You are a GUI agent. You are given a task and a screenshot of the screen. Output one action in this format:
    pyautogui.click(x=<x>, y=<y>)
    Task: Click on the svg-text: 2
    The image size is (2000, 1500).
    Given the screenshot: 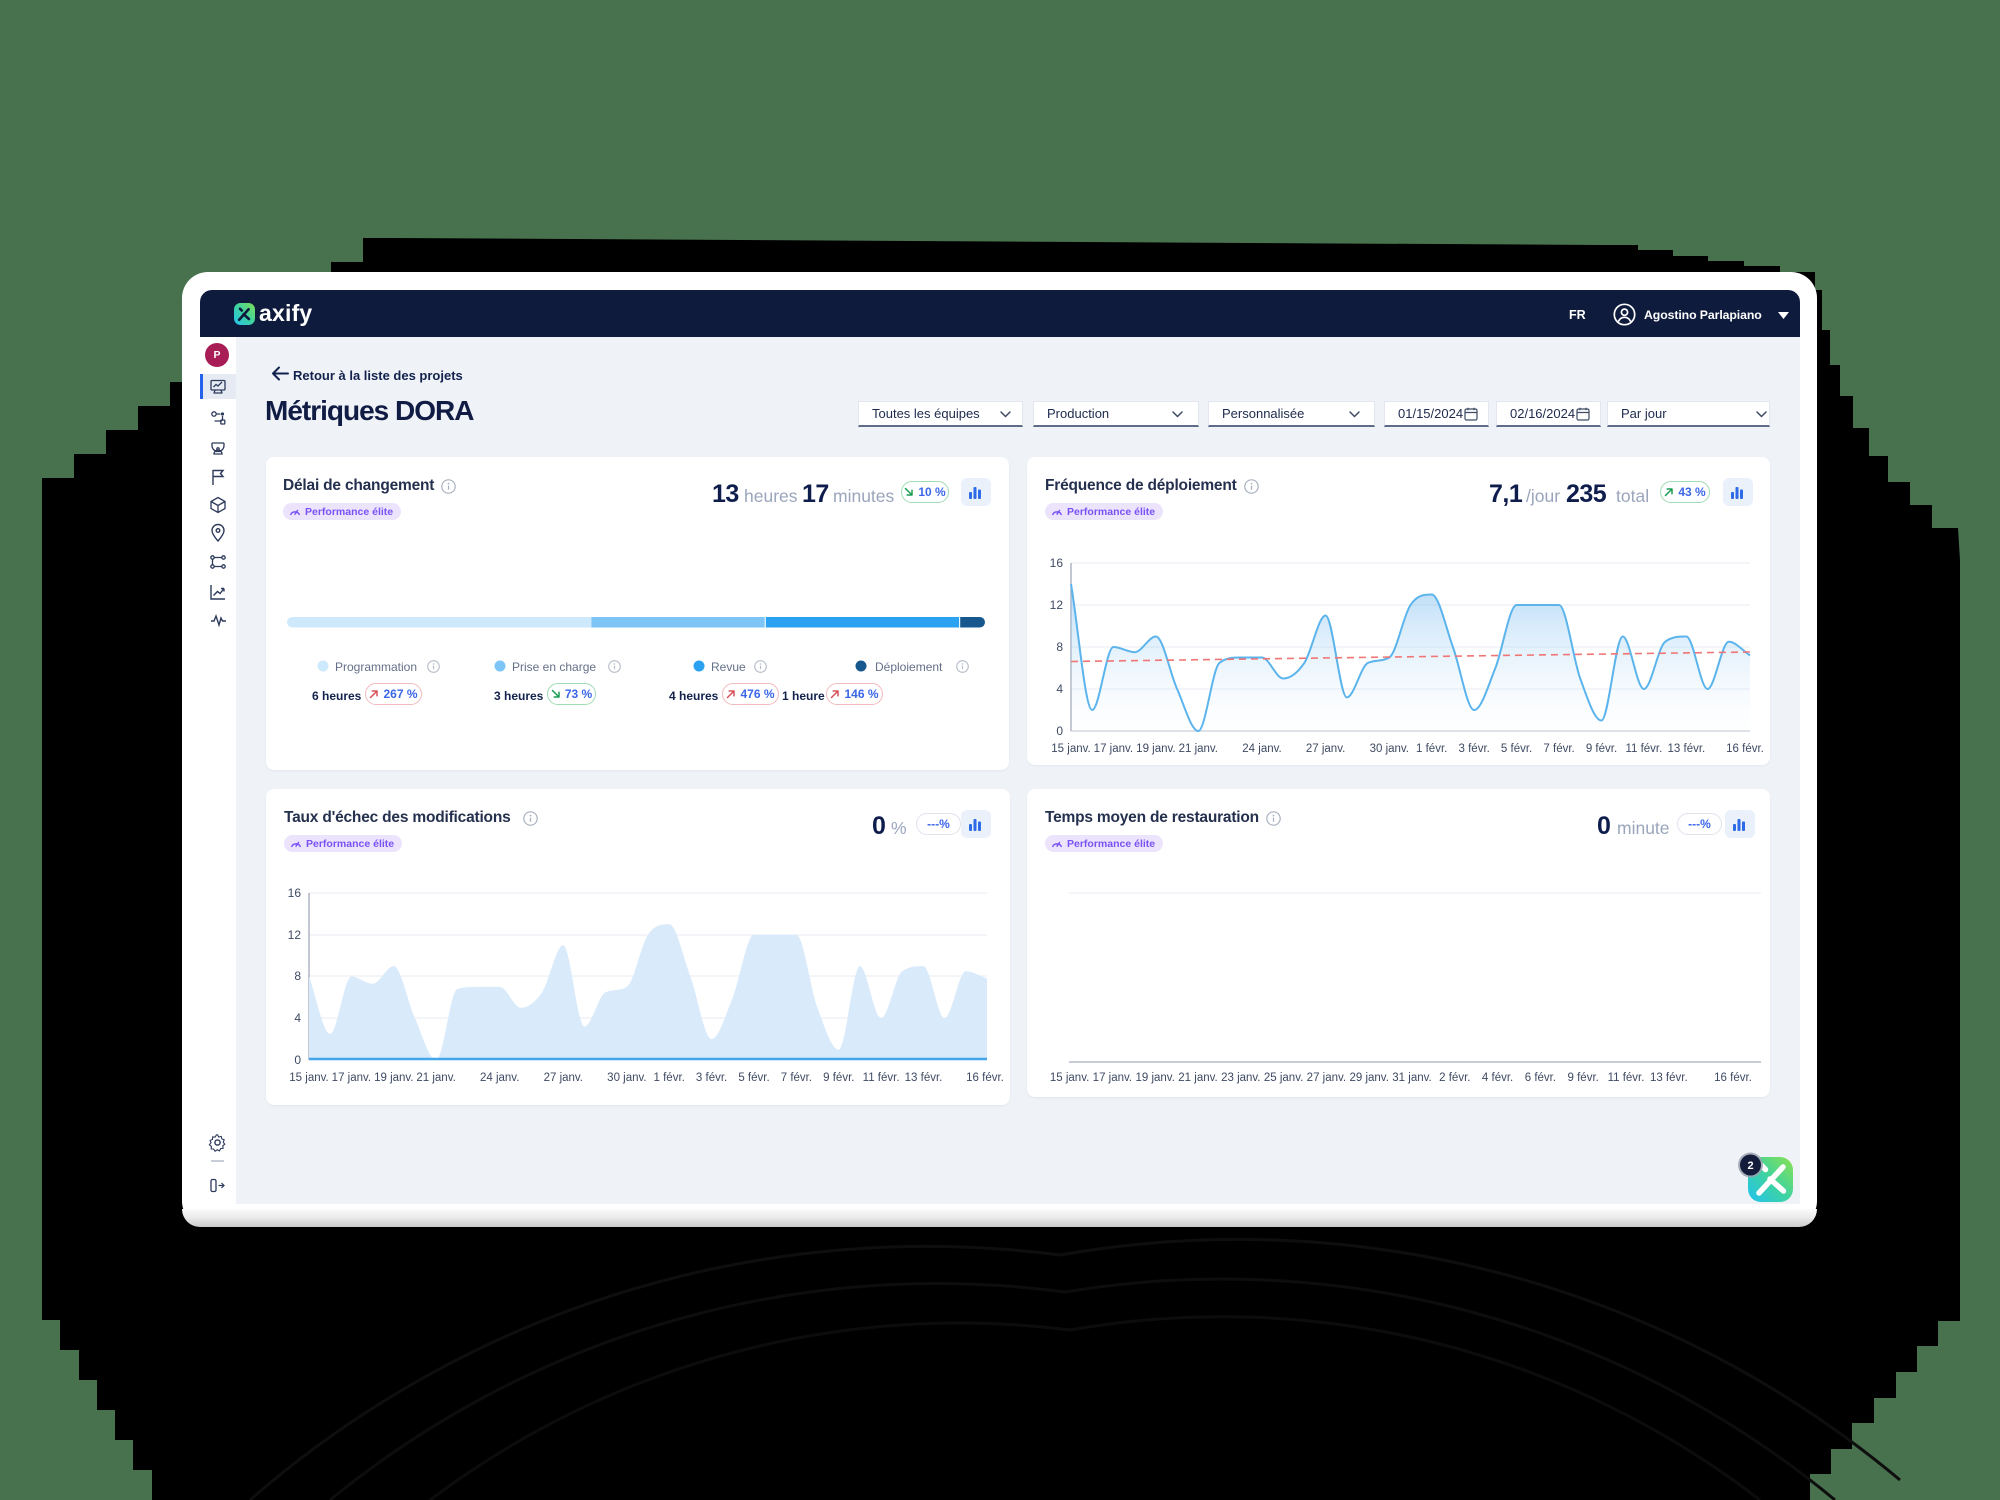 What is the action you would take?
    pyautogui.click(x=1750, y=1166)
    